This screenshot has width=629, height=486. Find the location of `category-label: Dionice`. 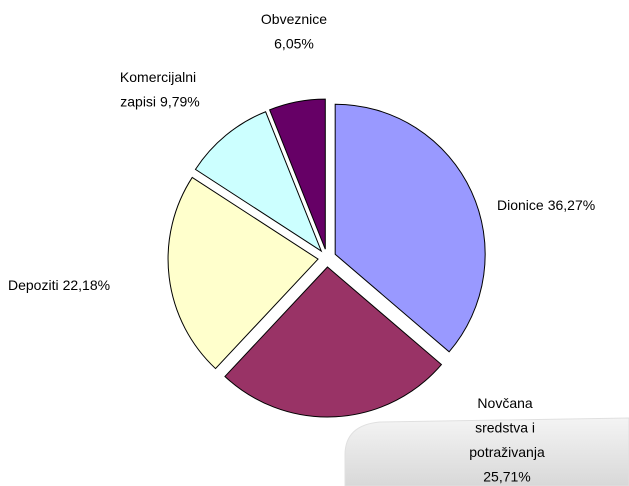

category-label: Dionice is located at coordinates (520, 205).